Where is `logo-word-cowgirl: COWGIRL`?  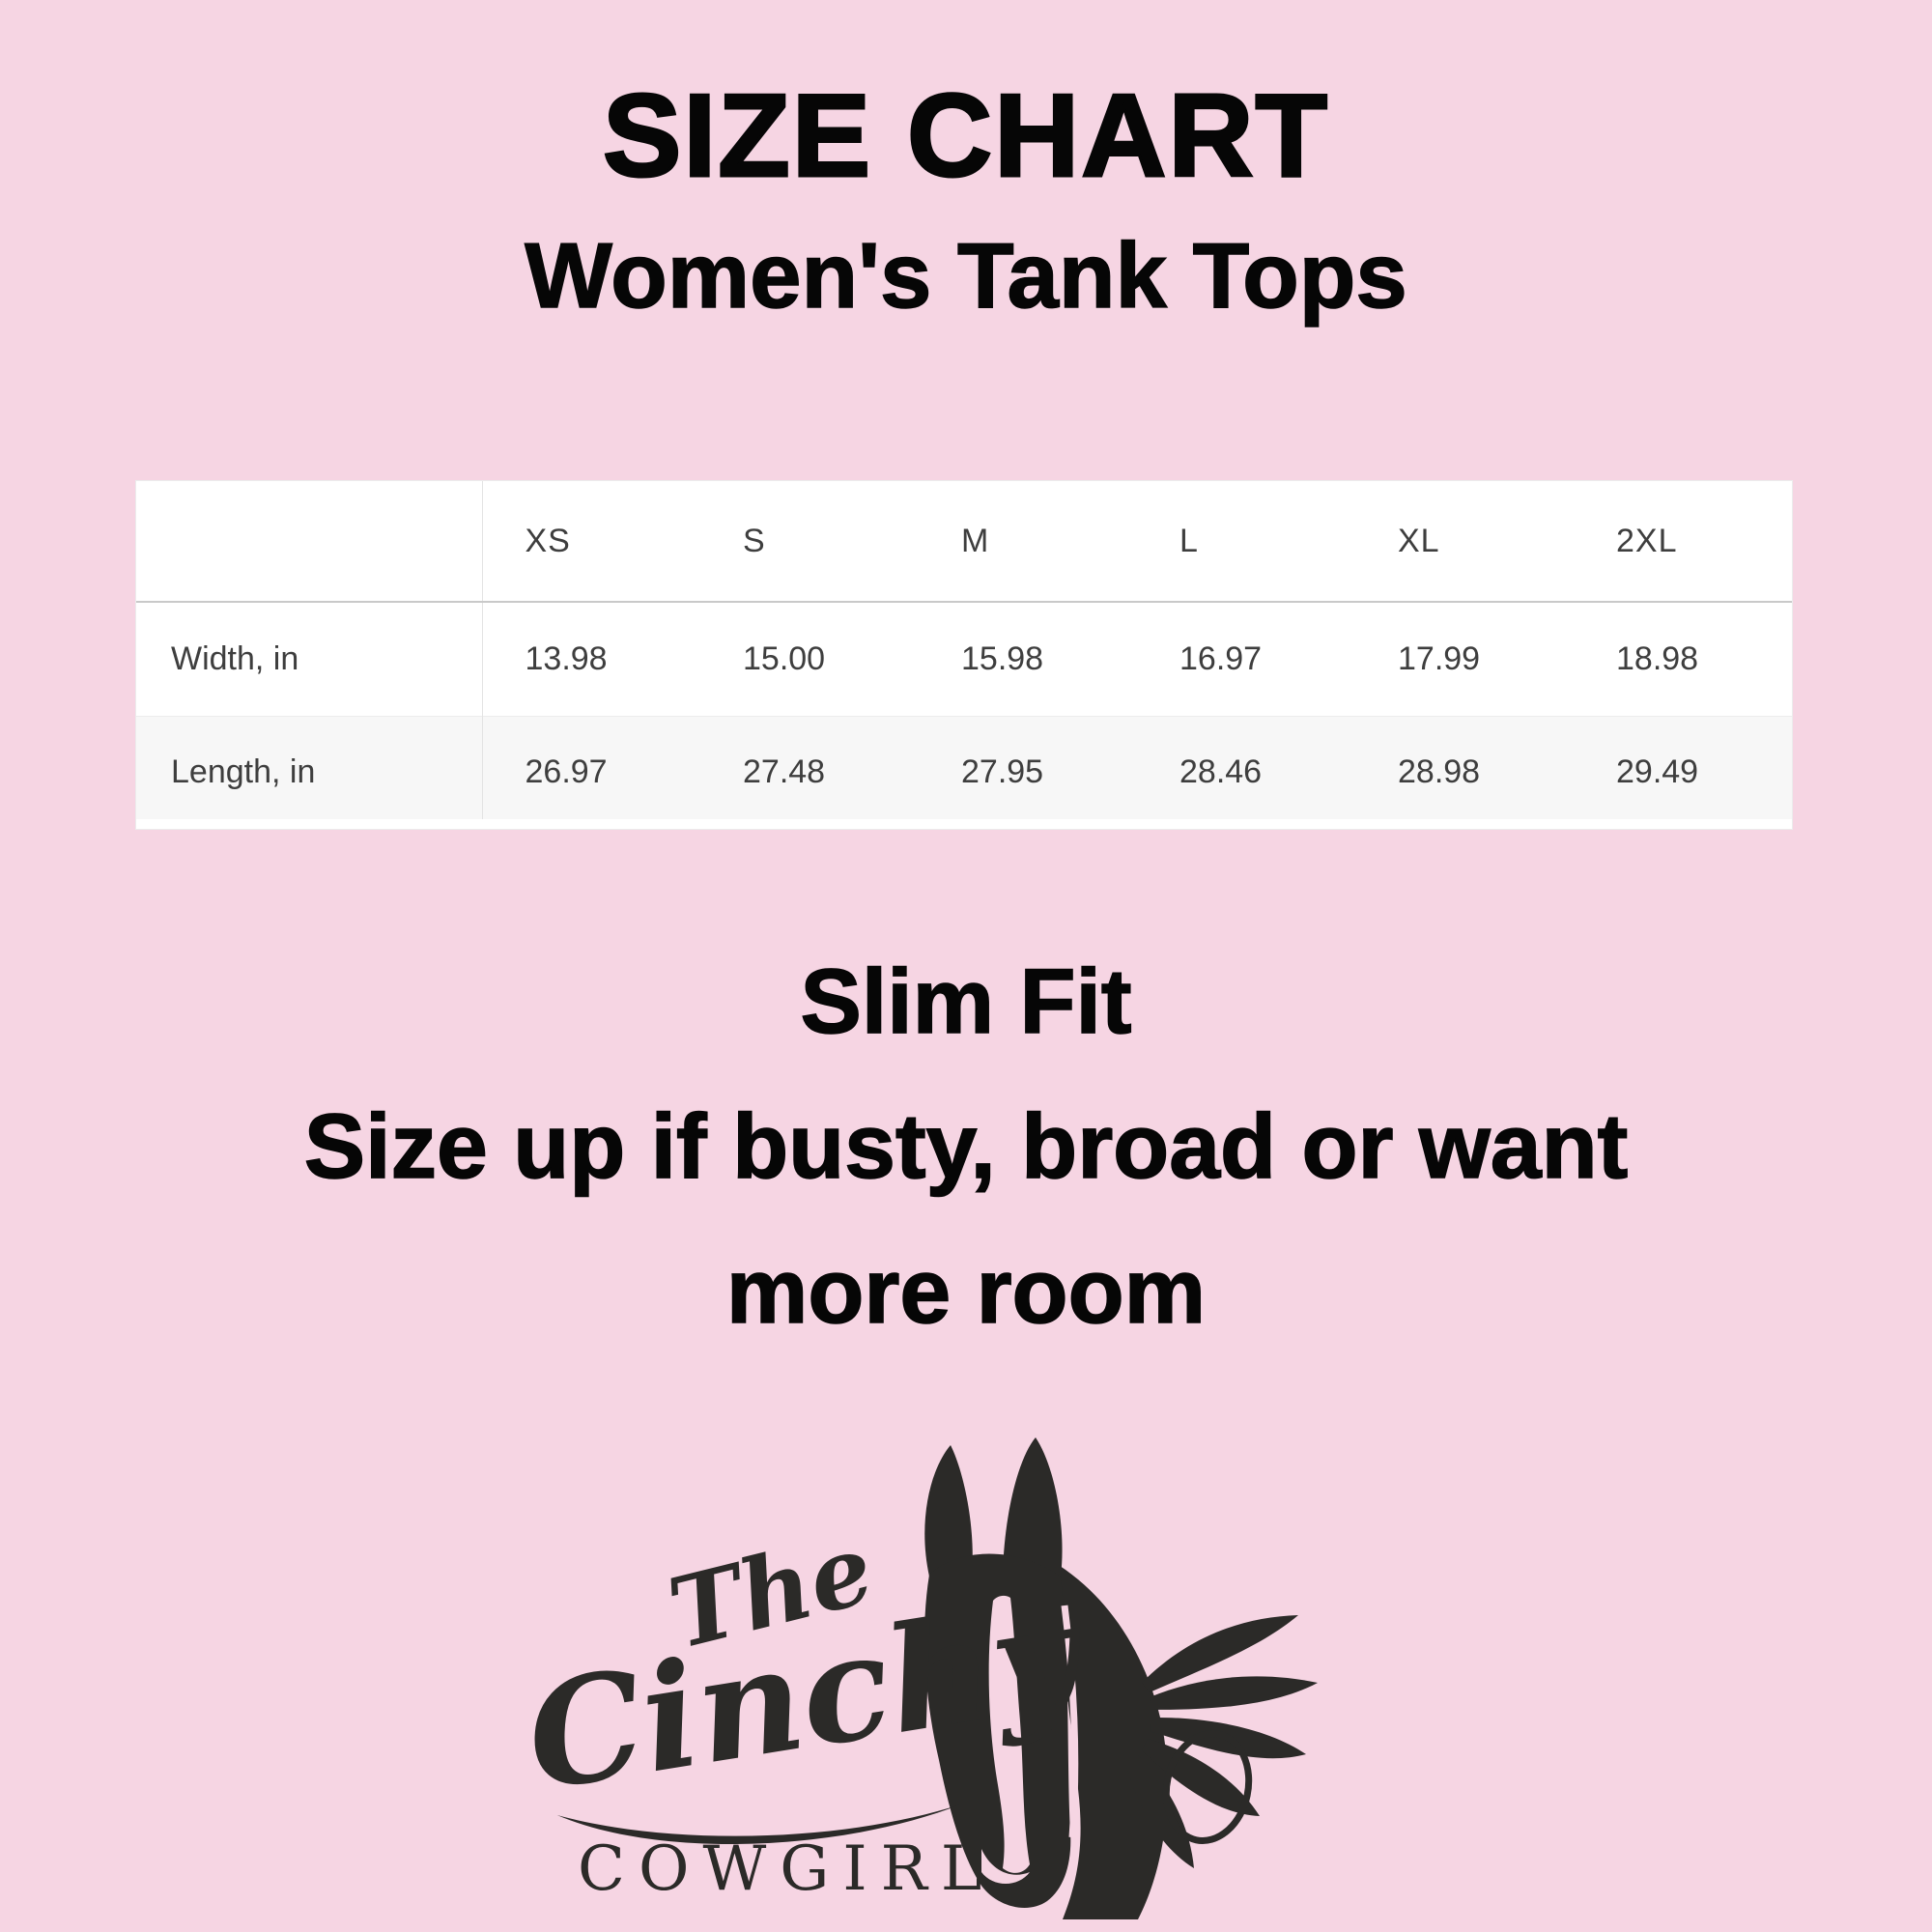
logo-word-cowgirl: COWGIRL is located at coordinates (787, 1869).